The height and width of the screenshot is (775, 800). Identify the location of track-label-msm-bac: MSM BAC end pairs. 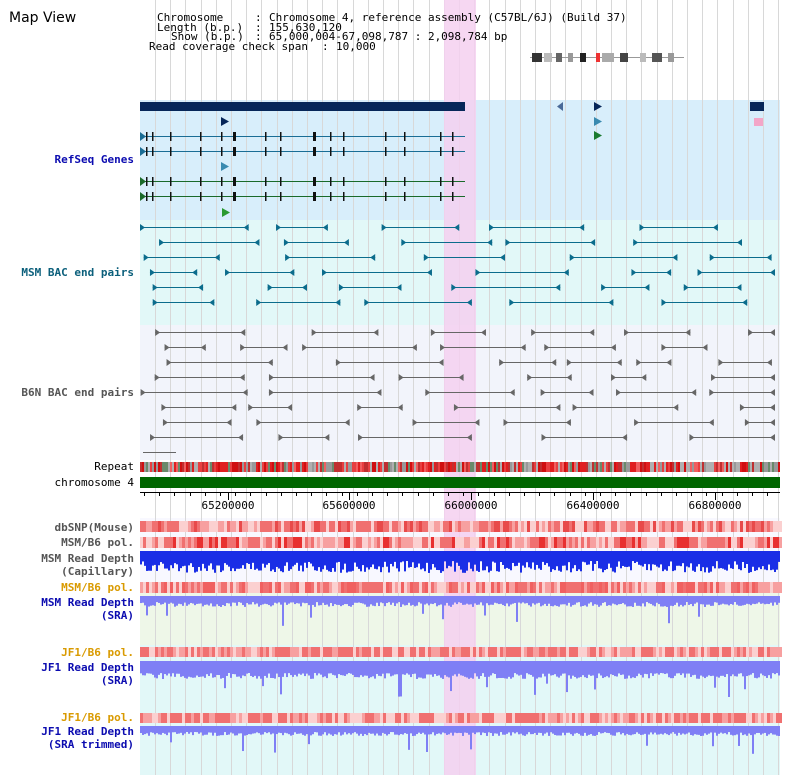
(77, 272).